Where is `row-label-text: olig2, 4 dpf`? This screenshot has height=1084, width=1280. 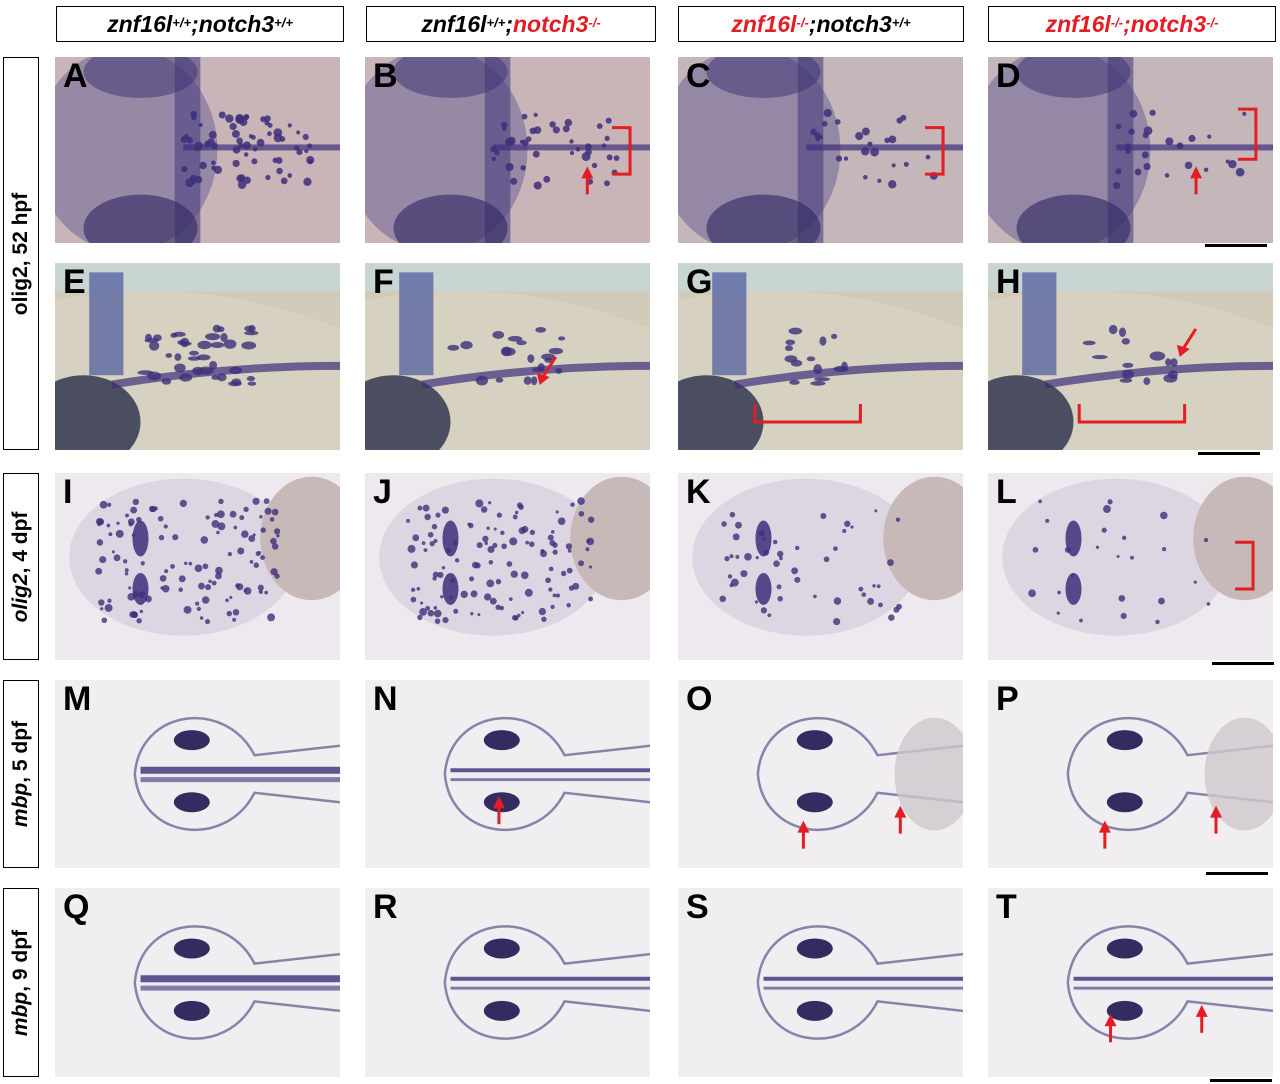
row-label-text: olig2, 4 dpf is located at coordinates (20, 566).